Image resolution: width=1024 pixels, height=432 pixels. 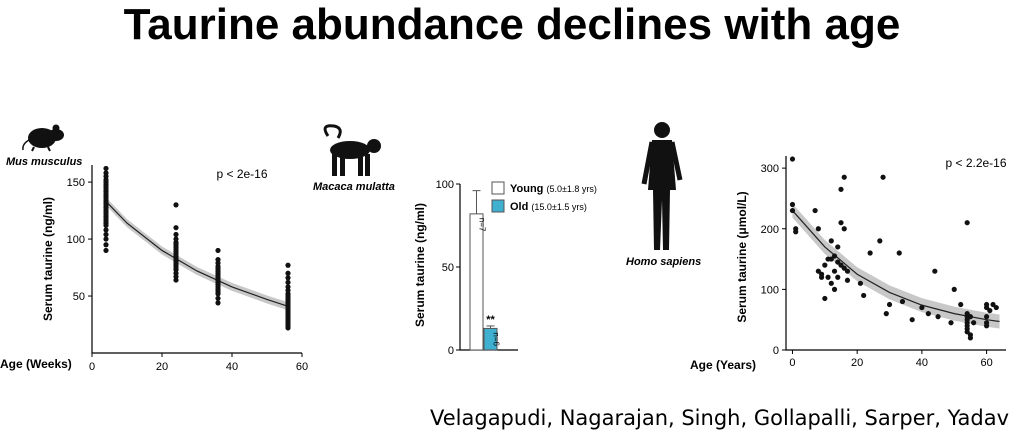 I want to click on mouse-fit-band, so click(x=197, y=254).